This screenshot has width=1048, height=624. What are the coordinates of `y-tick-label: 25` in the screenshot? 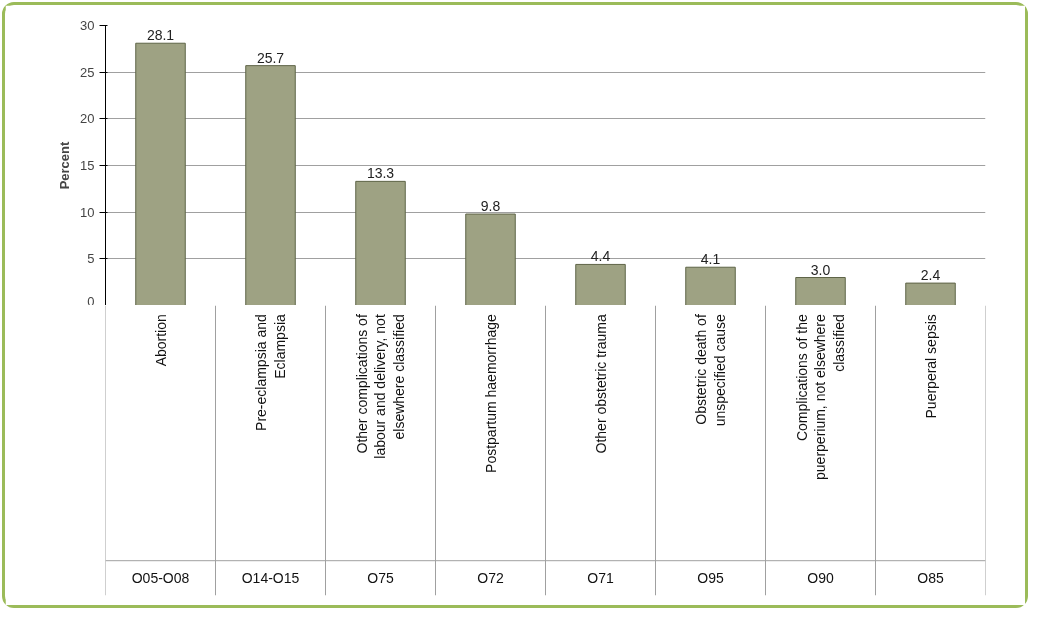 It's located at (87, 72).